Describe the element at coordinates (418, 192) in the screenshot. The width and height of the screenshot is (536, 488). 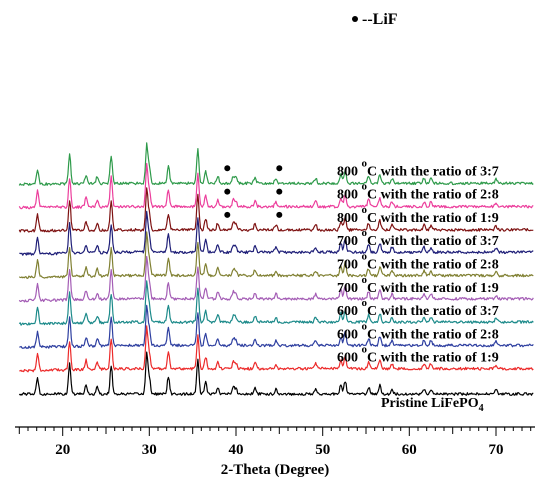
I see `series-label: 800 oC with the ratio of 2:8` at that location.